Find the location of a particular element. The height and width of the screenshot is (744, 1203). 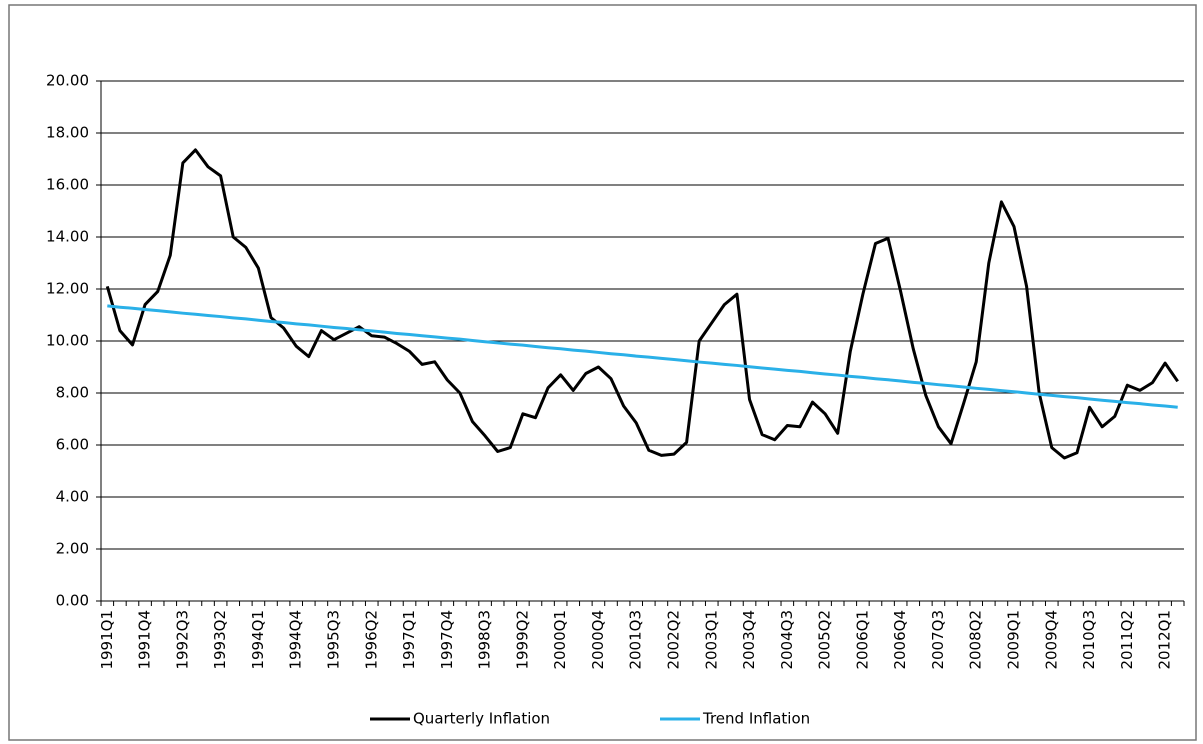

x-tick-label: 2003Q1 is located at coordinates (711, 640).